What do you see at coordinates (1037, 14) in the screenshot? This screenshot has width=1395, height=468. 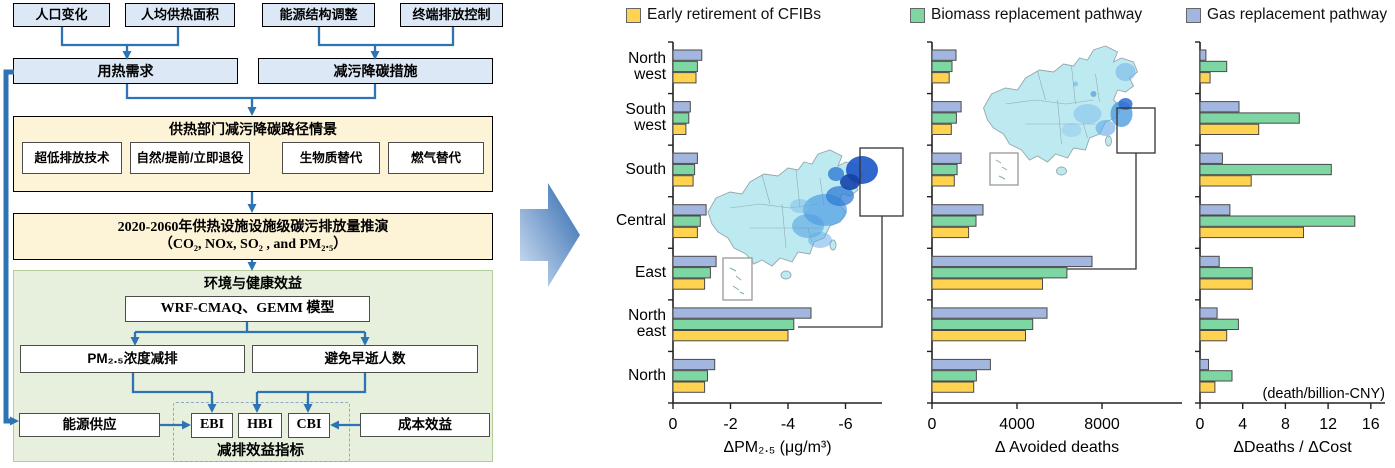 I see `legend-label: Biomass replacement pathway` at bounding box center [1037, 14].